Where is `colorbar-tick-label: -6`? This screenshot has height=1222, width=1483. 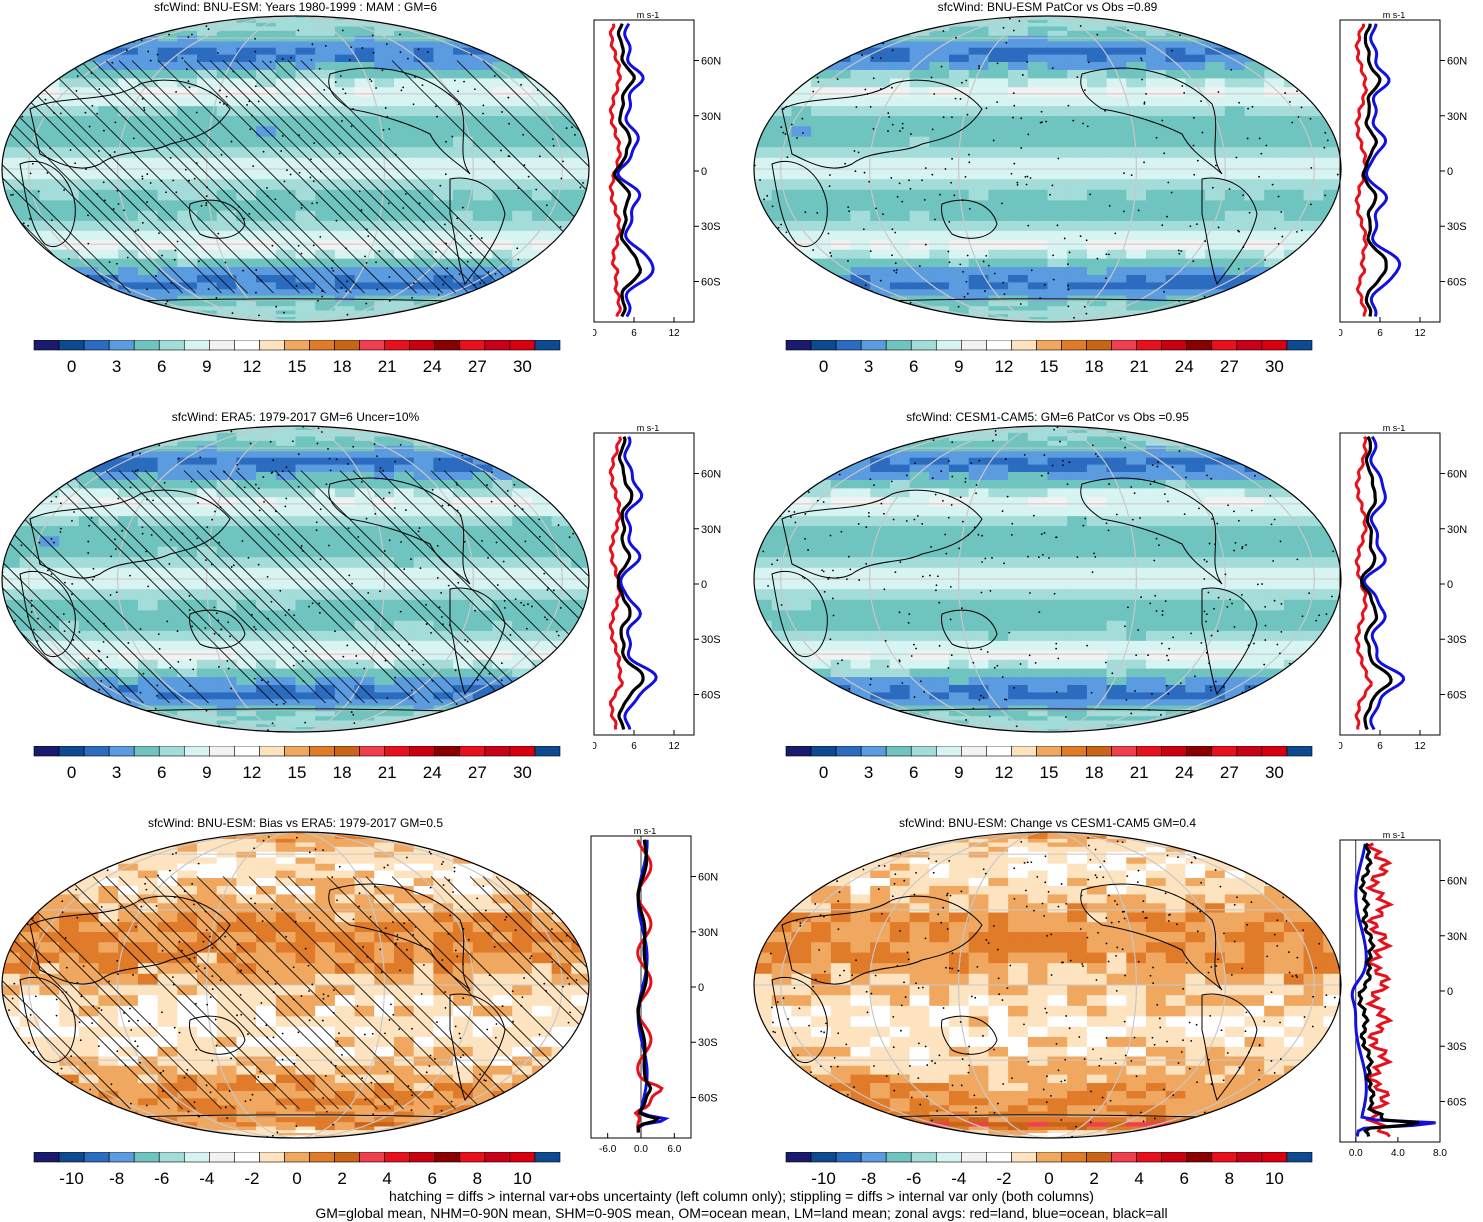
colorbar-tick-label: -6 is located at coordinates (913, 1178).